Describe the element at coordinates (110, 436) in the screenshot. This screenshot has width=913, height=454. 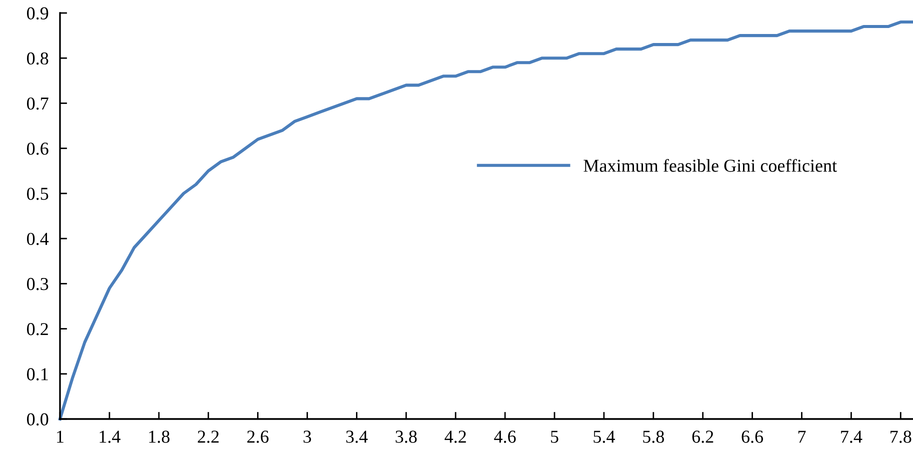
I see `x-tick-label: 1.4` at that location.